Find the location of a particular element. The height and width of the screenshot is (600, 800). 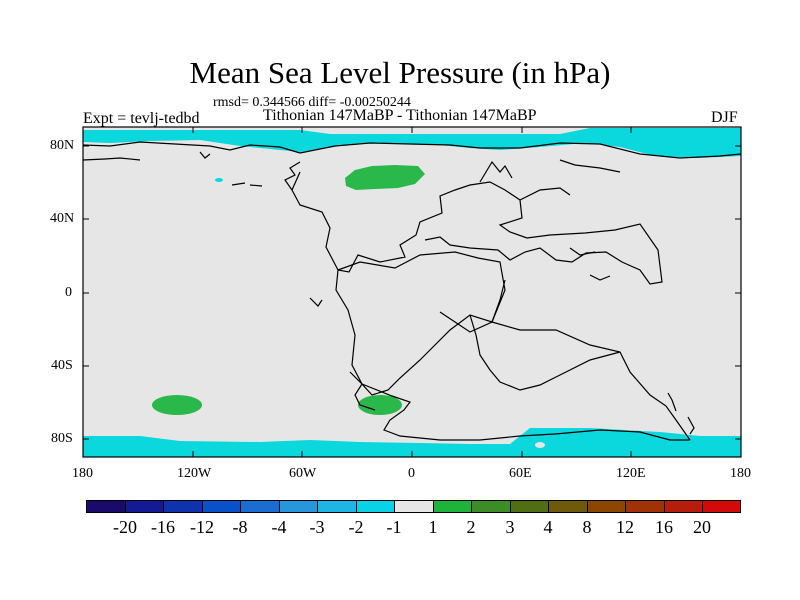

colorbar-label: -16 is located at coordinates (163, 527).